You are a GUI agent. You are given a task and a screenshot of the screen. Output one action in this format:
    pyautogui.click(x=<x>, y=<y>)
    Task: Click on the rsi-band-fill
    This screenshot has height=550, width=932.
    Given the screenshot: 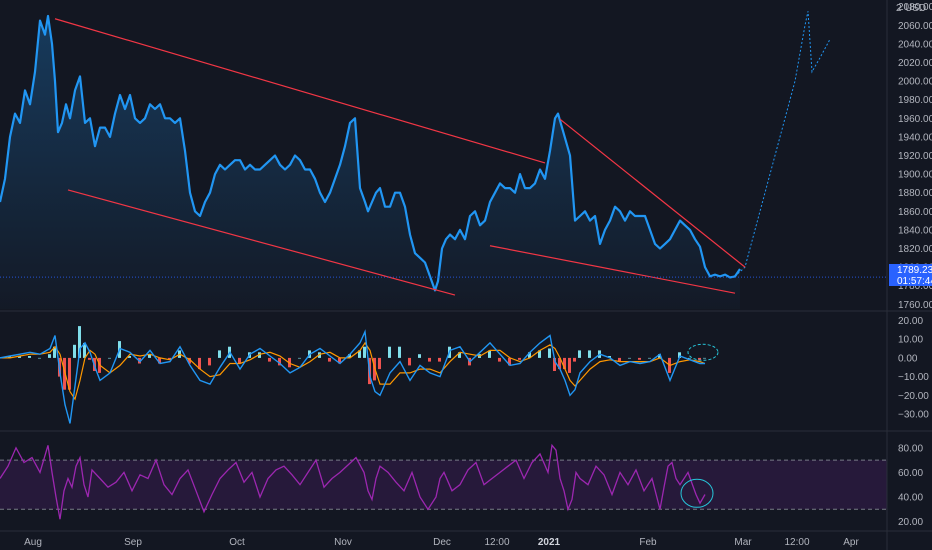 What is the action you would take?
    pyautogui.click(x=443, y=485)
    